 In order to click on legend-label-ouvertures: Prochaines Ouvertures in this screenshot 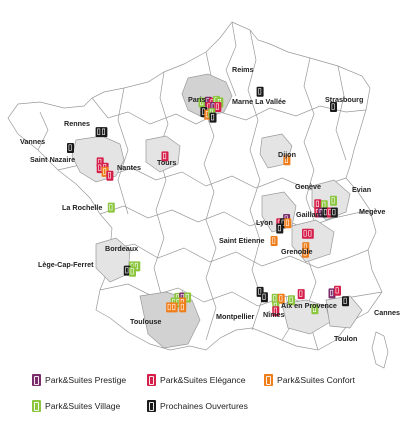, I will do `click(204, 406)`.